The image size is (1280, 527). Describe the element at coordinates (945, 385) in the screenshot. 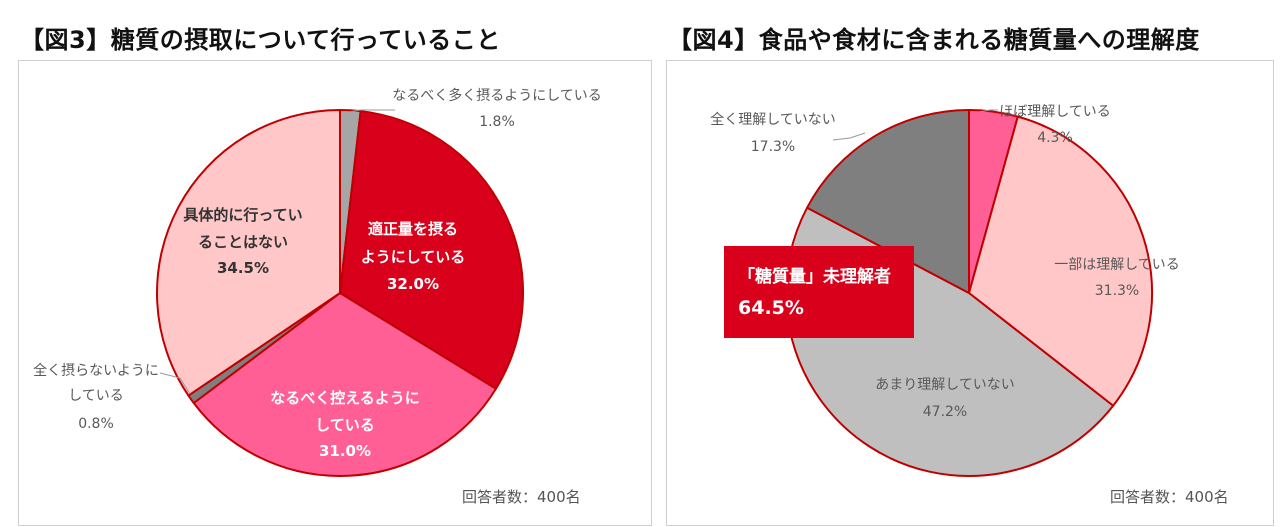

I see `slice-label-little: あまり理解していない` at that location.